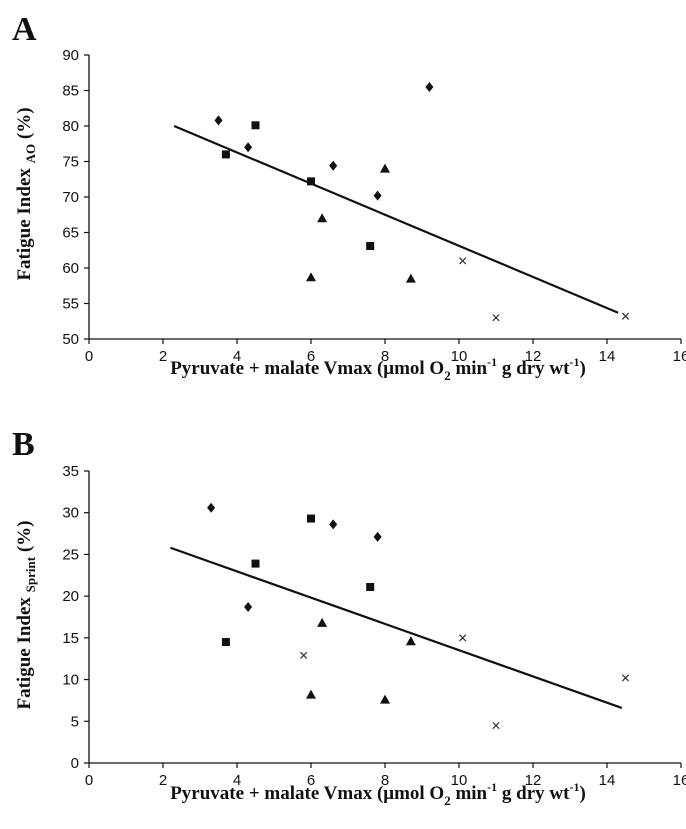 The width and height of the screenshot is (686, 829). What do you see at coordinates (24, 29) in the screenshot?
I see `panel-letter-a: A` at bounding box center [24, 29].